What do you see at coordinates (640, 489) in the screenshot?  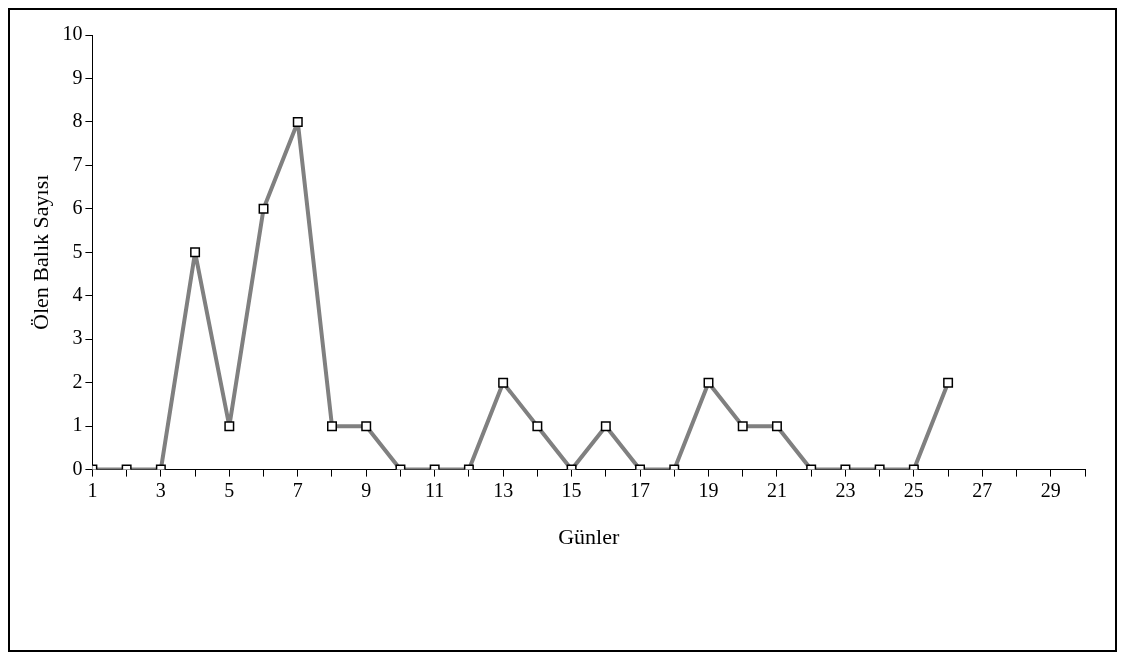 I see `x-tick-label: 17` at bounding box center [640, 489].